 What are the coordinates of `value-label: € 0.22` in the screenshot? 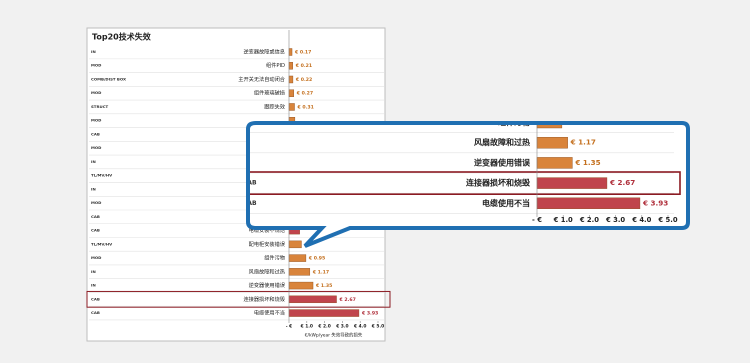 It's located at (303, 80).